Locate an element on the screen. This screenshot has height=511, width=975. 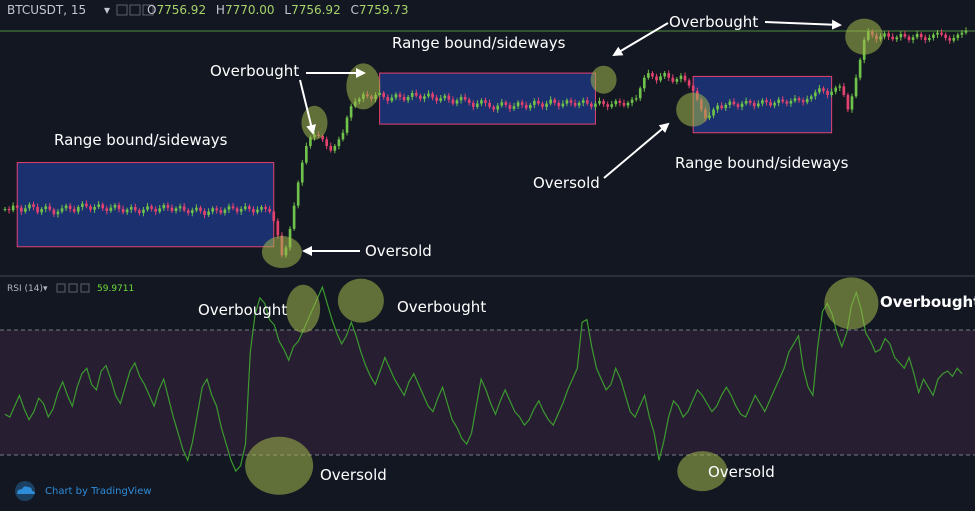
rsi-settings-button is located at coordinates (61, 288).